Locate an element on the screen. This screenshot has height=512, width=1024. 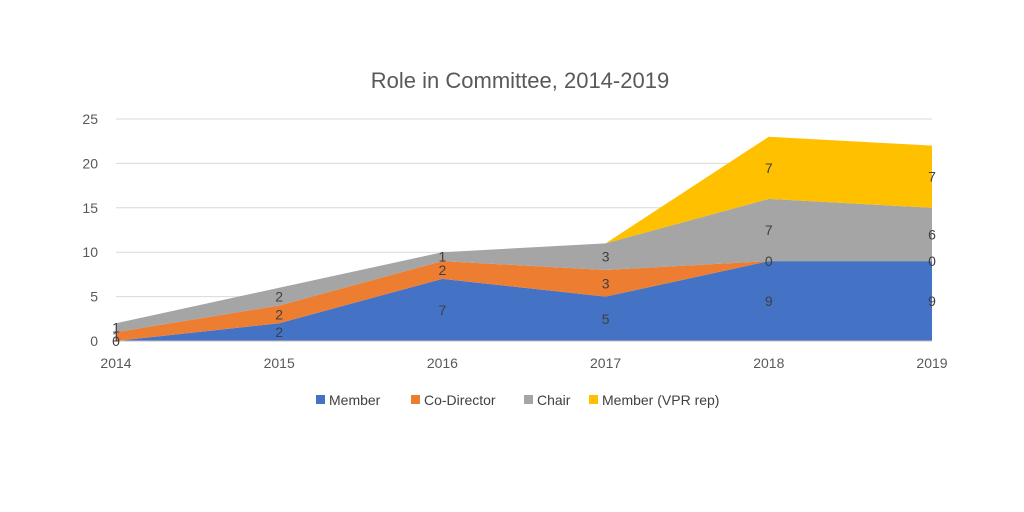
y-axis-tick-labels: 0 5 10 15 20 25 is located at coordinates (90, 230).